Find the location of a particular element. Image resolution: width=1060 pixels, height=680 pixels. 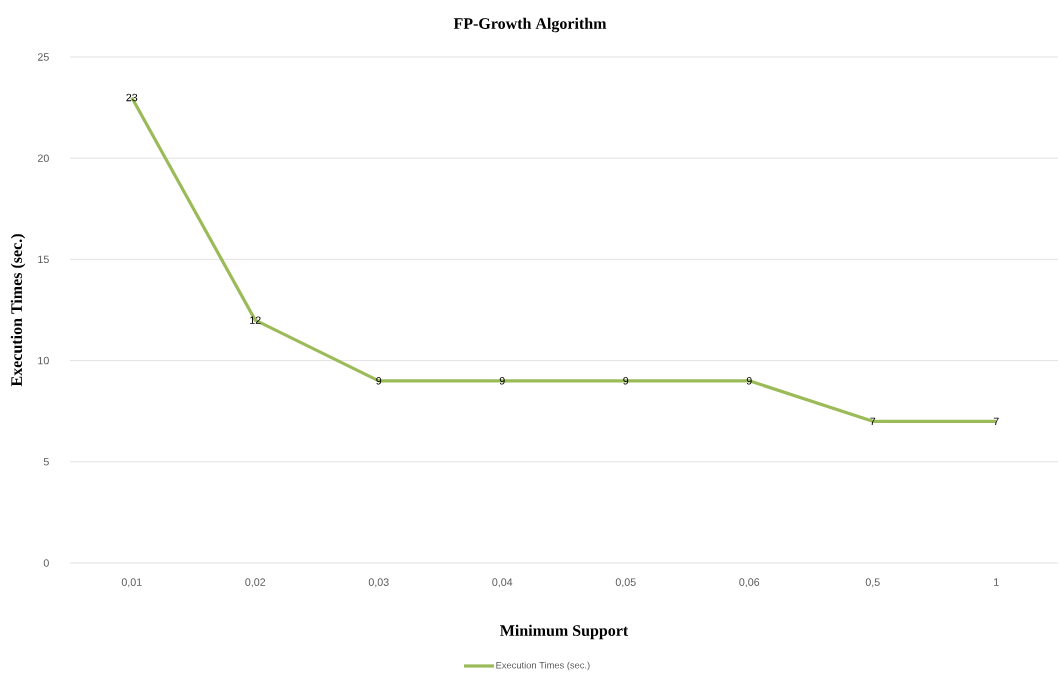

x-axis-title: Minimum Support is located at coordinates (564, 632).